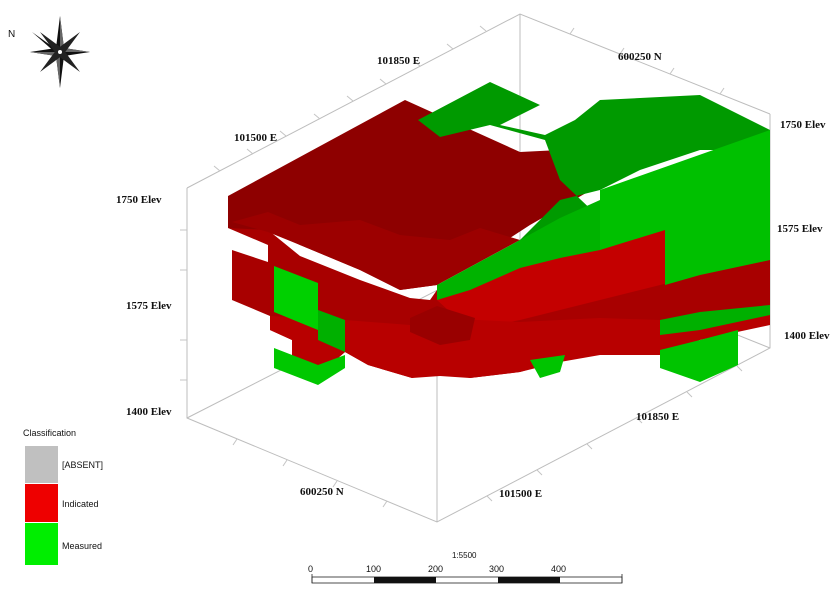 This screenshot has width=833, height=594. I want to click on right-elev-high-label: 1750 Elev, so click(803, 125).